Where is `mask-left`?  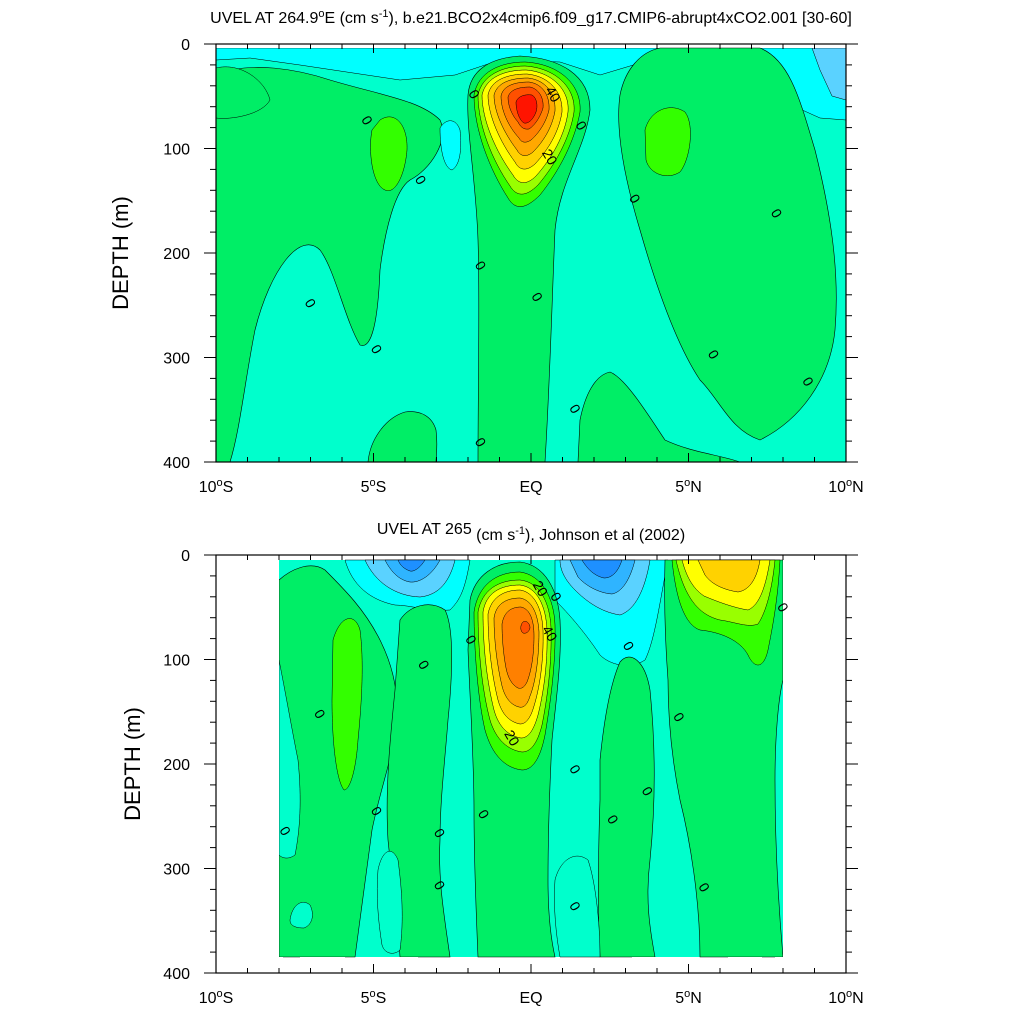
mask-left is located at coordinates (247, 764).